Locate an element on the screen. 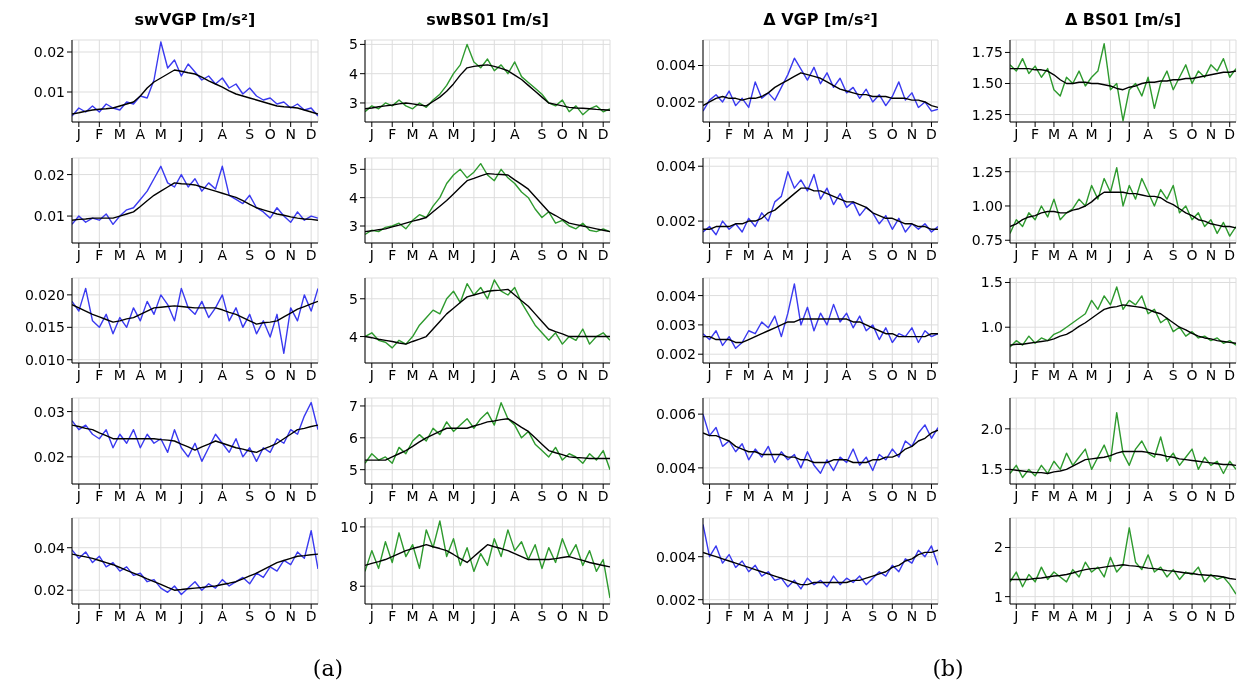 This screenshot has width=1243, height=682. y-tick-label: 8 is located at coordinates (353, 586).